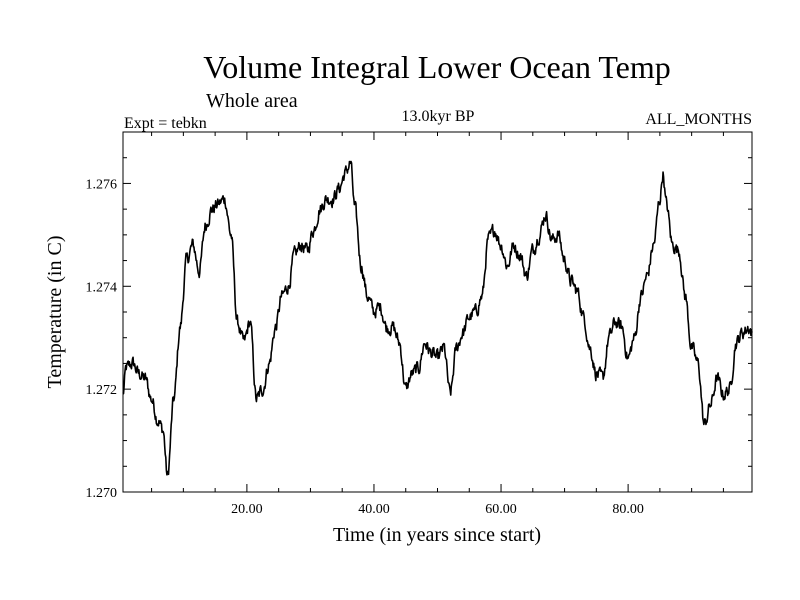 Image resolution: width=800 pixels, height=600 pixels. I want to click on experiment-label: Expt = tebkn, so click(165, 123).